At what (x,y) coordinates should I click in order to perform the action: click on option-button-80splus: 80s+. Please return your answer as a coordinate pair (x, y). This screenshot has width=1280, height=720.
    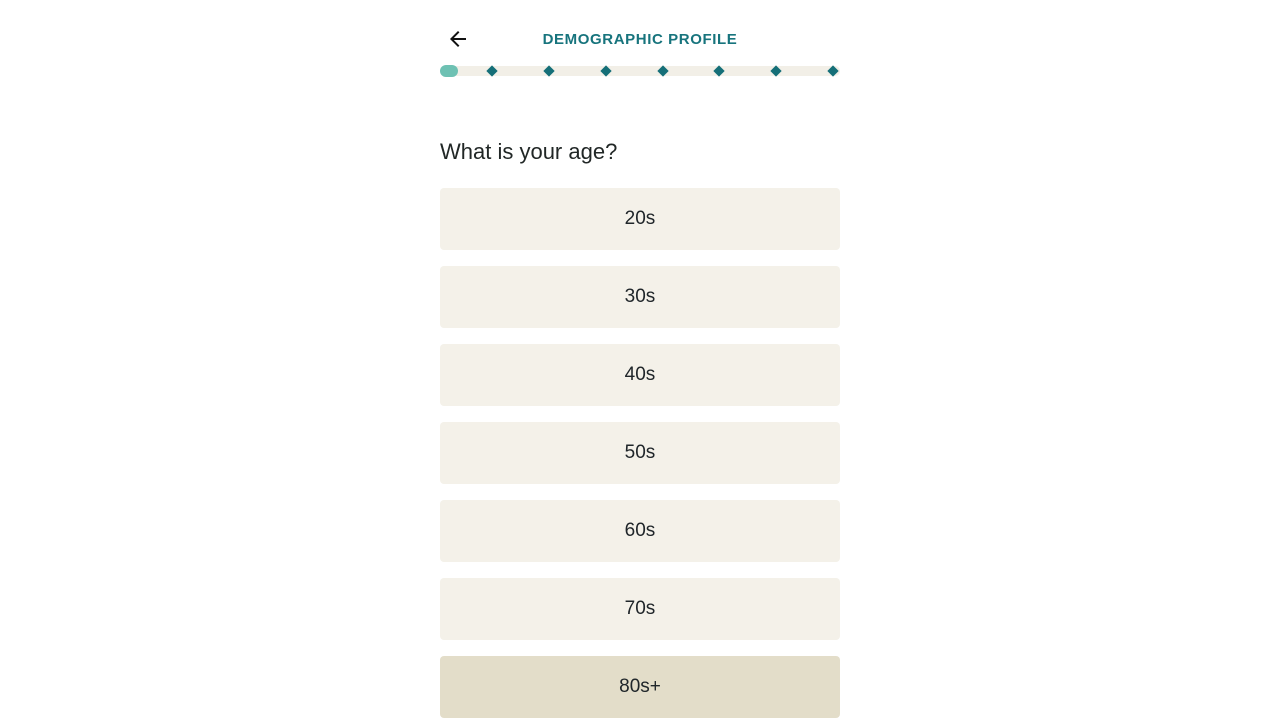
    Looking at the image, I should click on (640, 687).